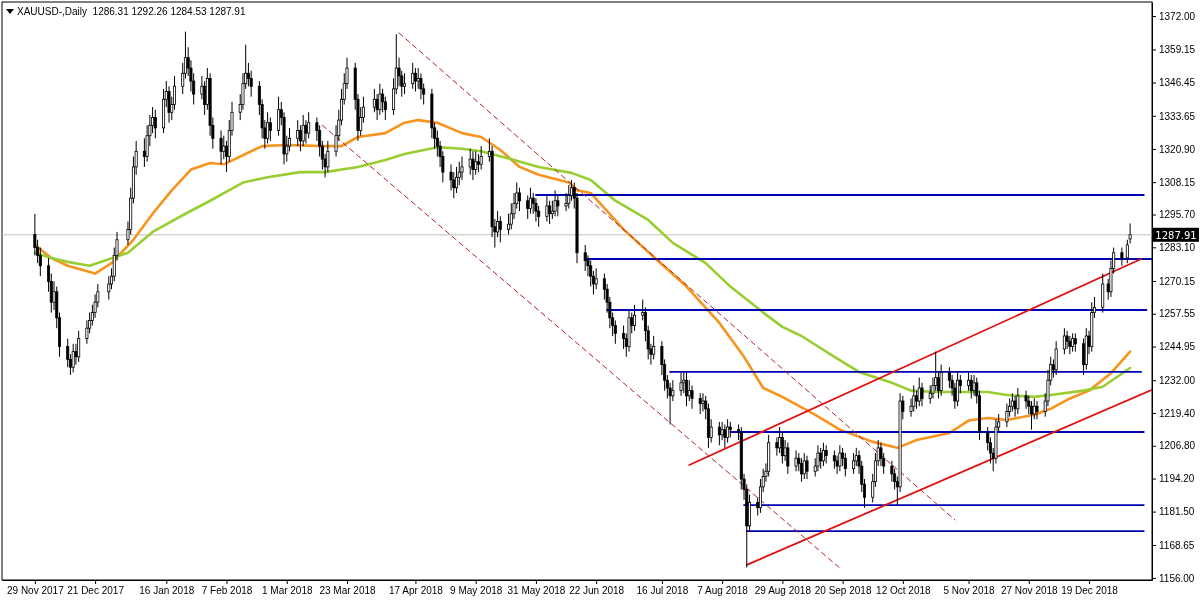 The height and width of the screenshot is (600, 1200). I want to click on x-tick-label: 21 Dec 2017, so click(96, 591).